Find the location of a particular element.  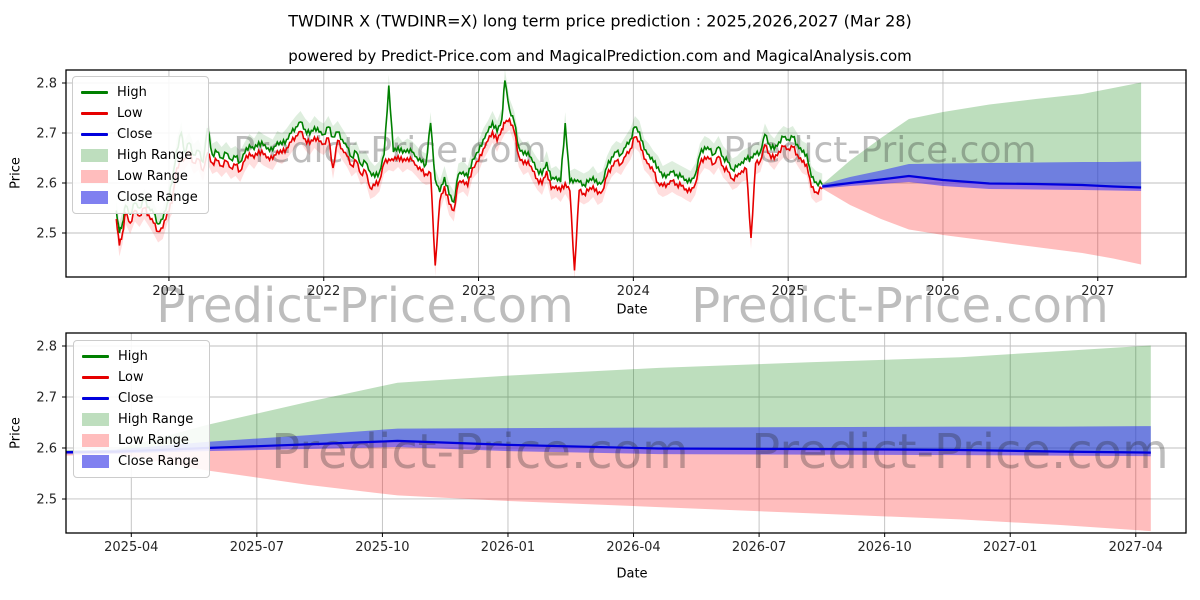

svg-text: 2025-07 is located at coordinates (257, 547).